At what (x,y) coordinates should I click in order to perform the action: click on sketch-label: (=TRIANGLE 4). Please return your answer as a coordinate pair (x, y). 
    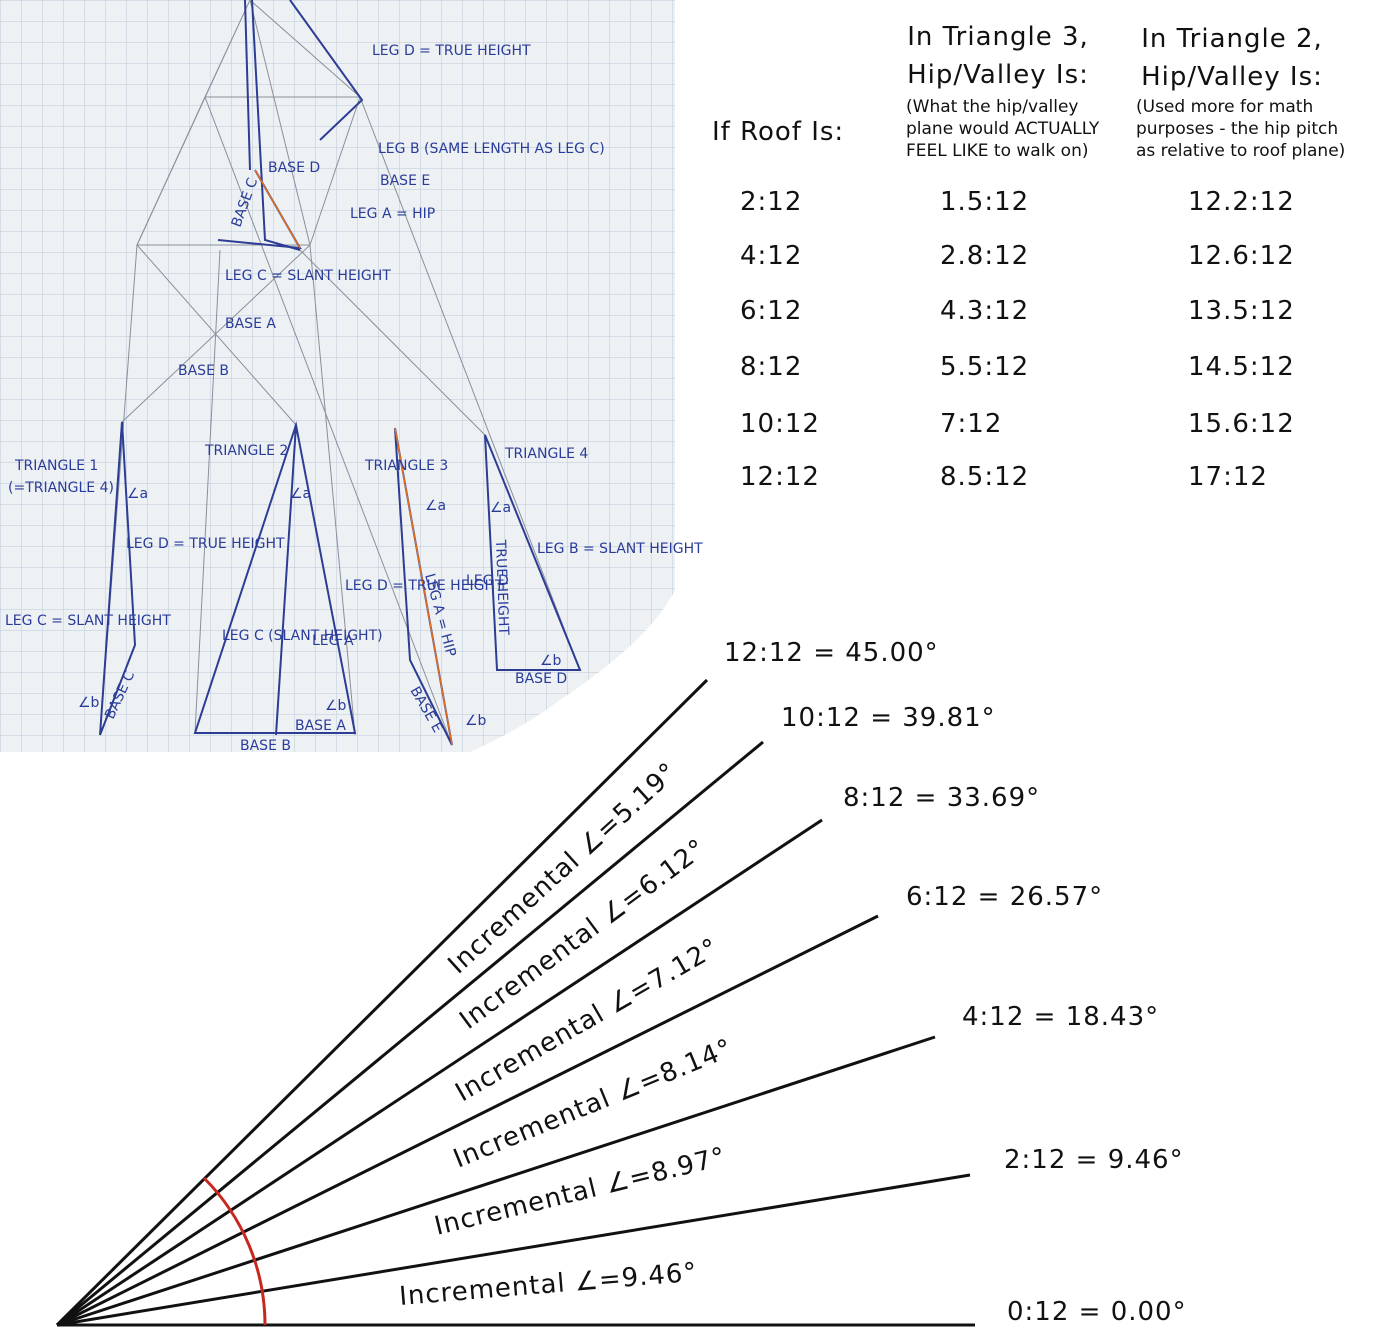
    Looking at the image, I should click on (61, 488).